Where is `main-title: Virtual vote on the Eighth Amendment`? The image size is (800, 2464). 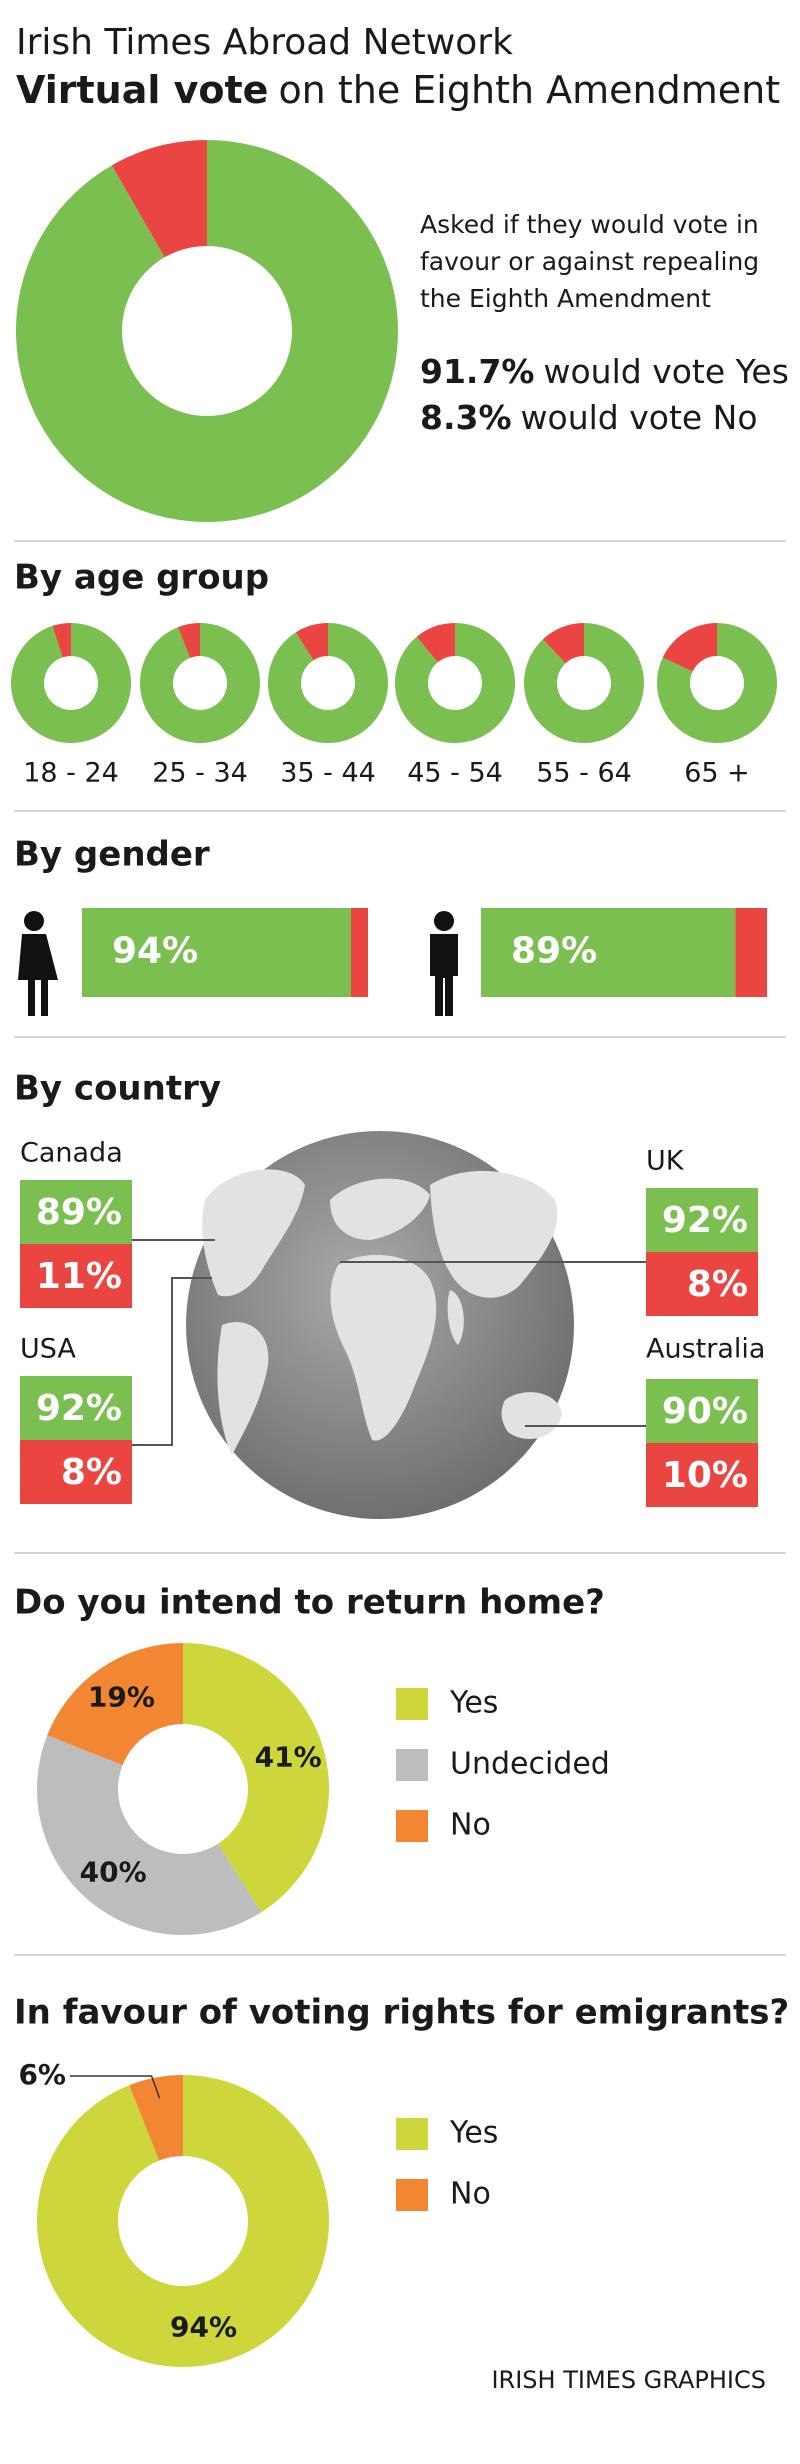 main-title: Virtual vote on the Eighth Amendment is located at coordinates (398, 90).